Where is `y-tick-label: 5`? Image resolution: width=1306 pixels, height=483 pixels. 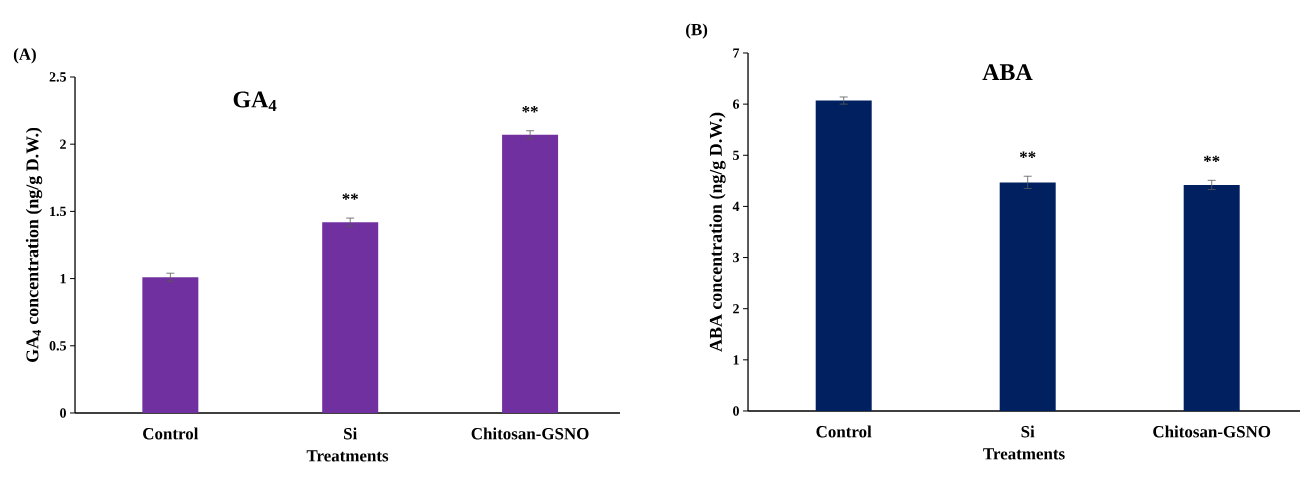
y-tick-label: 5 is located at coordinates (736, 155).